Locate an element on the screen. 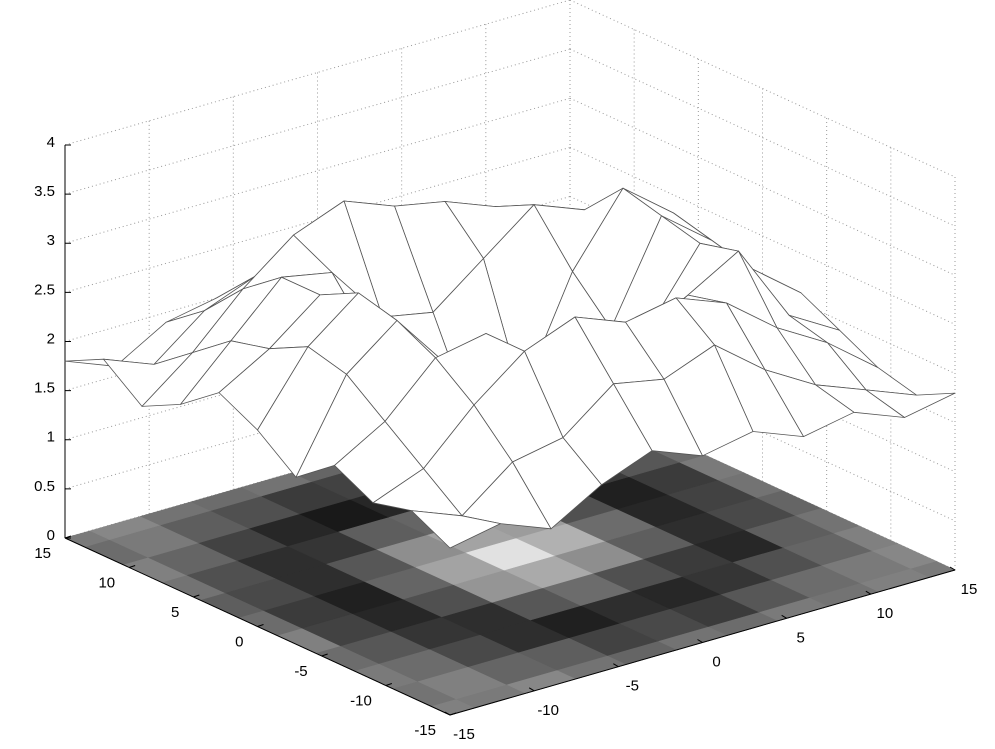  x-tick-label: 5 is located at coordinates (800, 637).